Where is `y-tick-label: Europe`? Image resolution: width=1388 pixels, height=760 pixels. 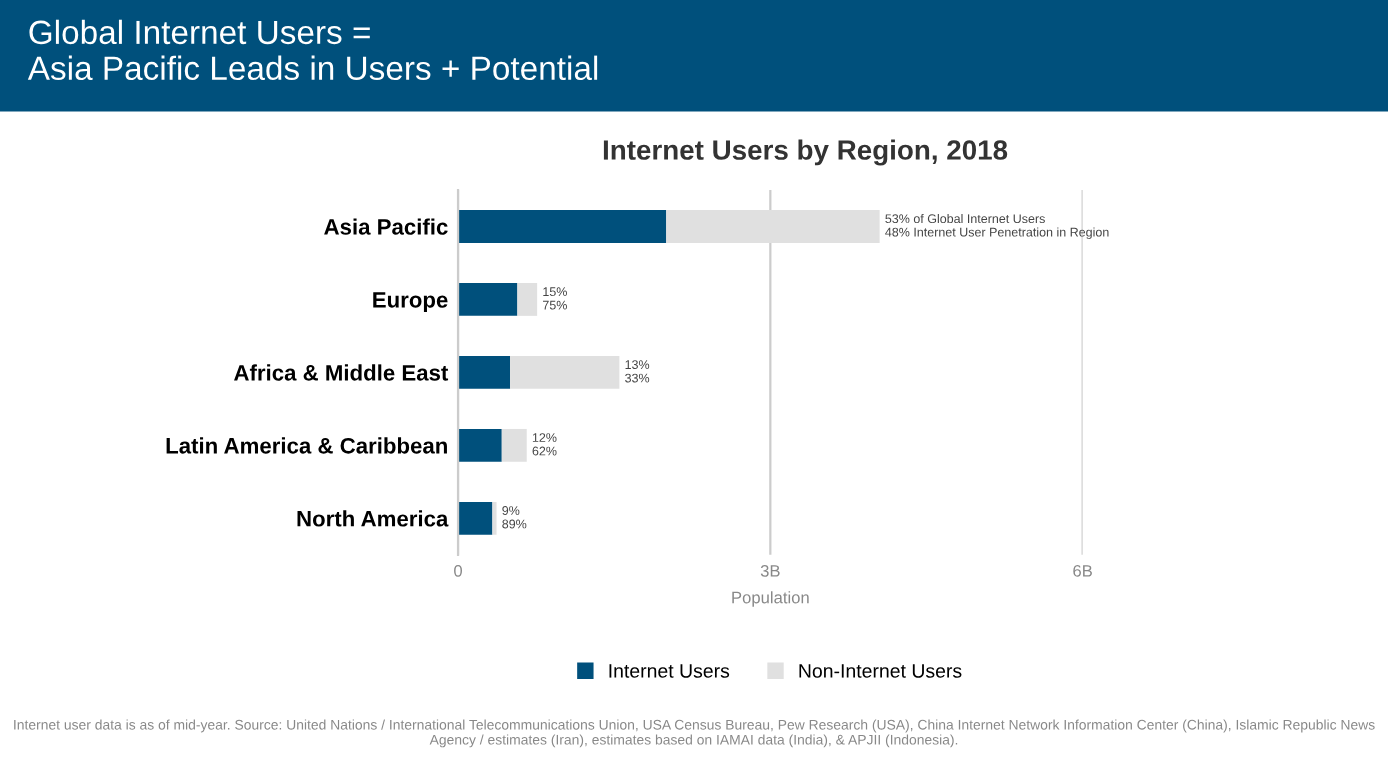
y-tick-label: Europe is located at coordinates (410, 302).